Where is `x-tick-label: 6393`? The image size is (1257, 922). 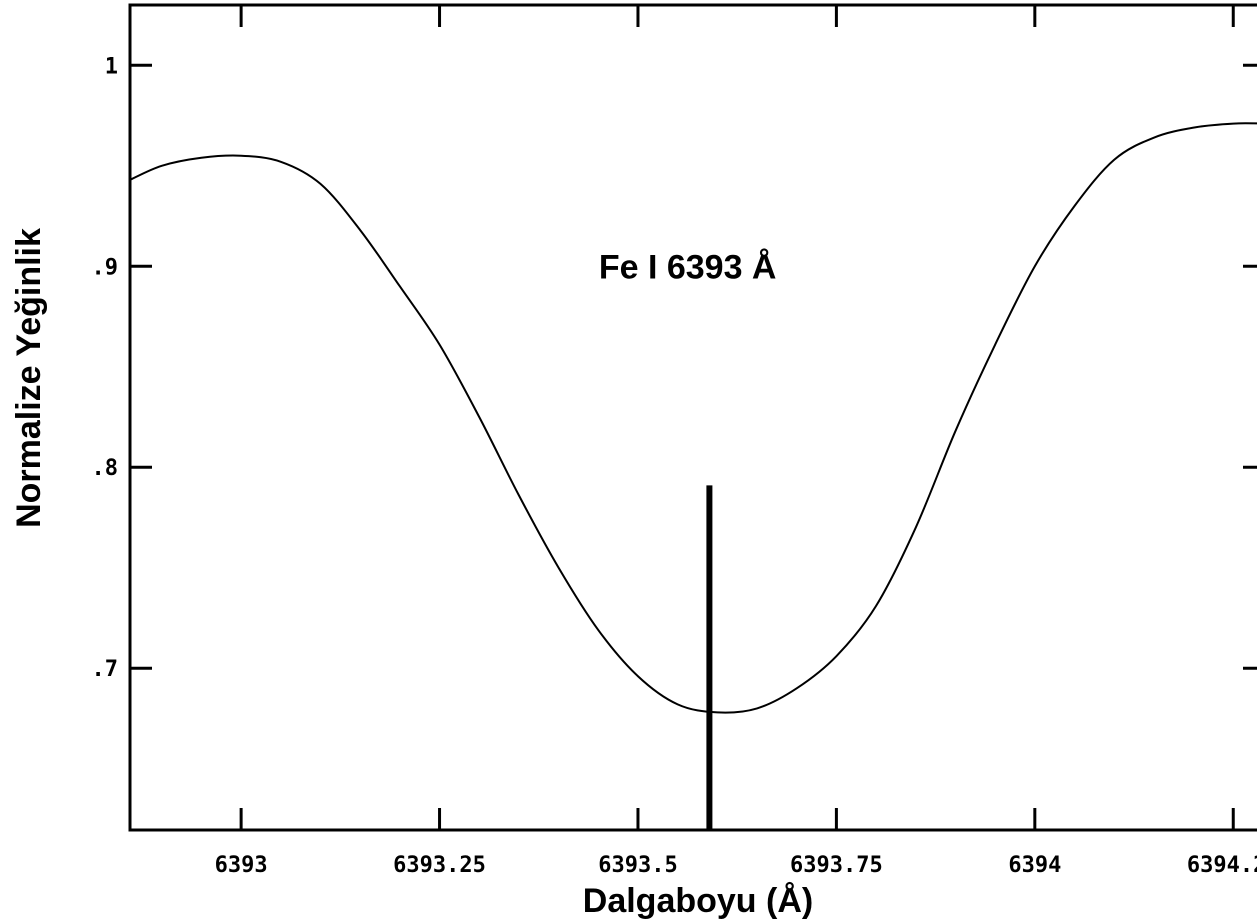
x-tick-label: 6393 is located at coordinates (241, 865).